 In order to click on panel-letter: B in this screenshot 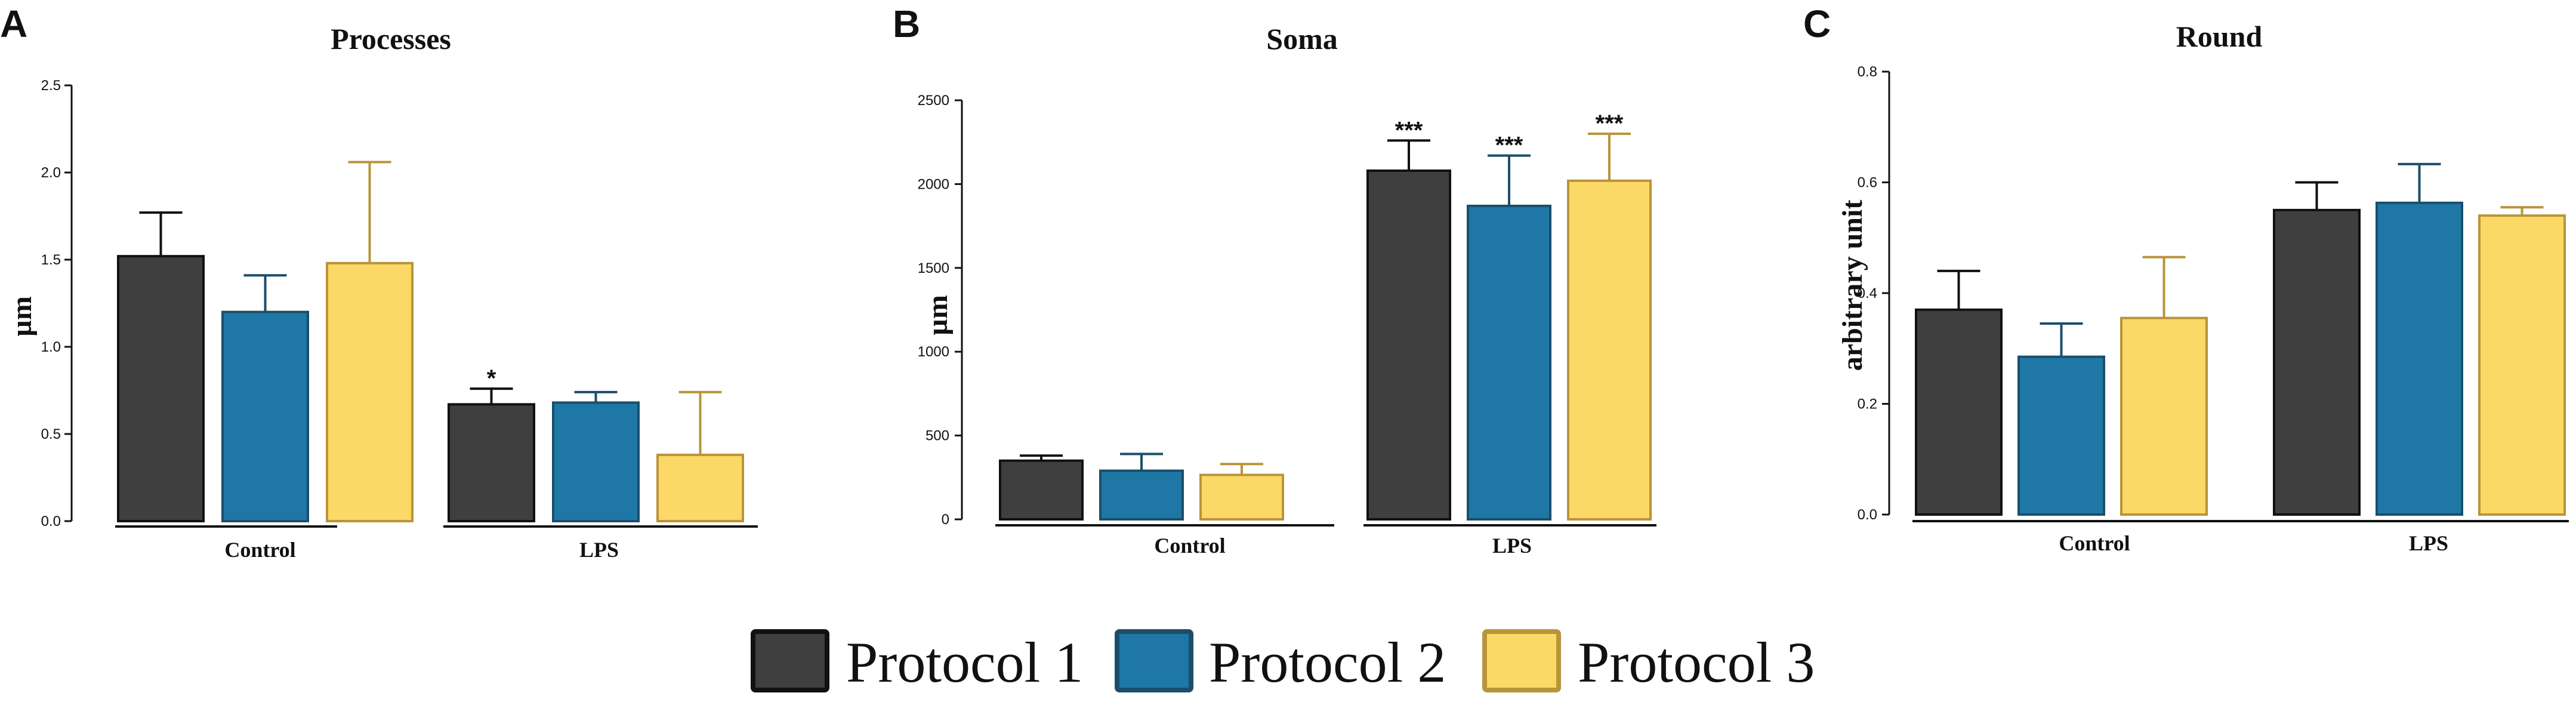, I will do `click(907, 24)`.